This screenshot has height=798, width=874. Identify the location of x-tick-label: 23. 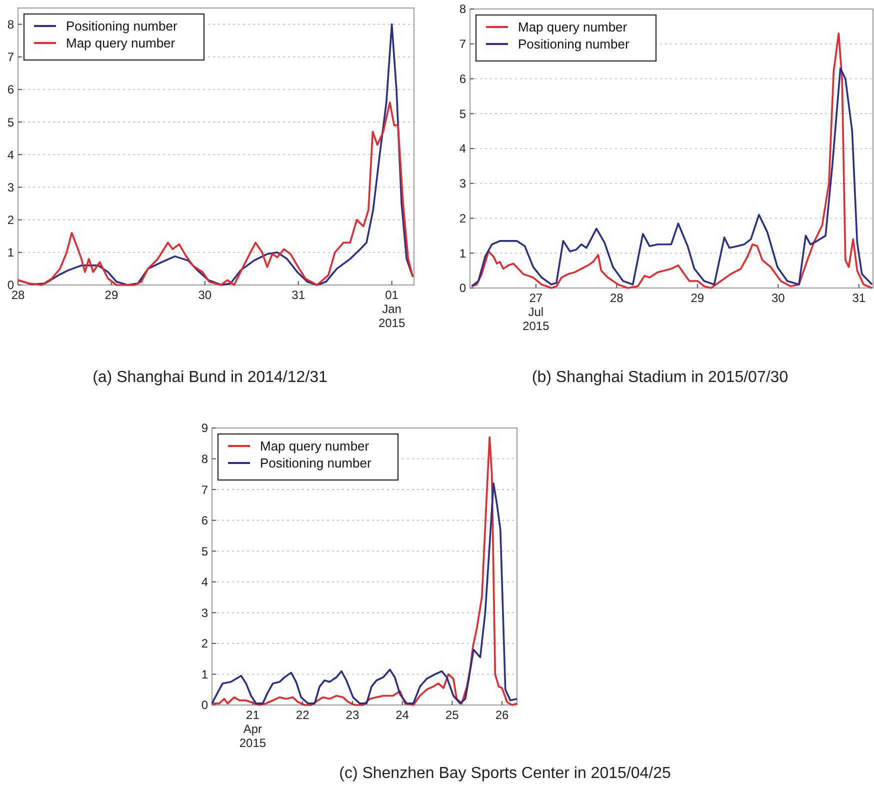
(353, 715).